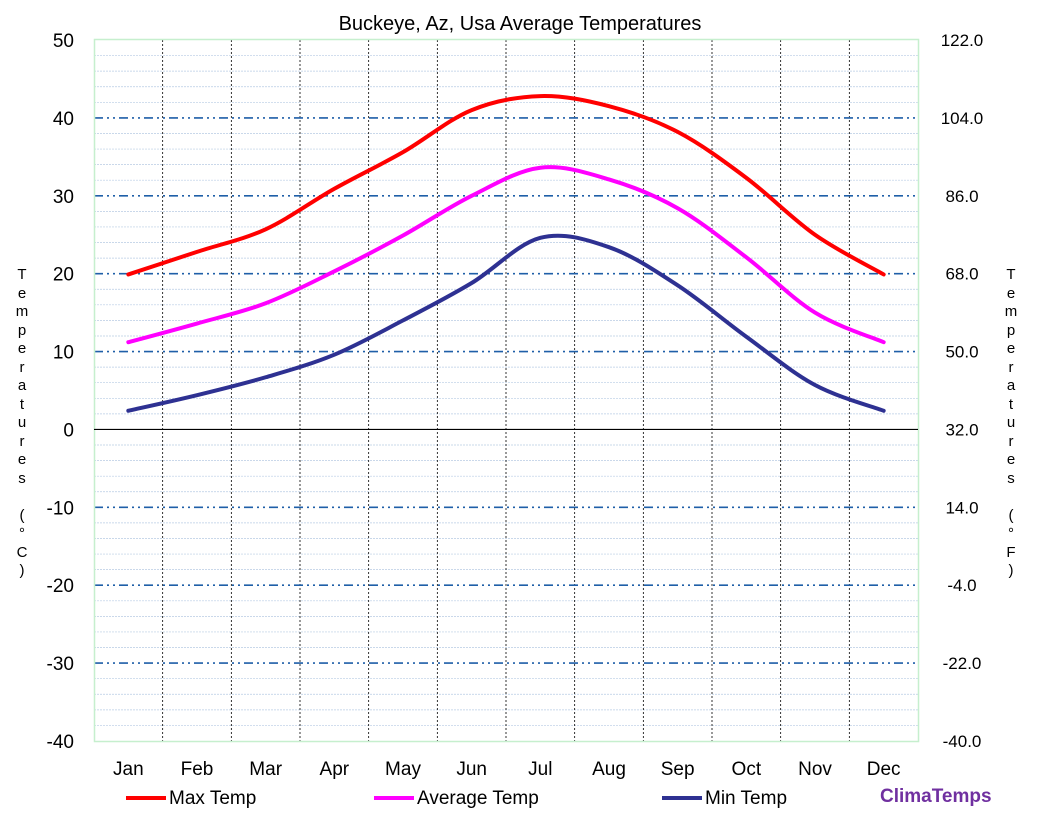 This screenshot has height=821, width=1037. Describe the element at coordinates (197, 769) in the screenshot. I see `x-tick-label: Feb` at that location.